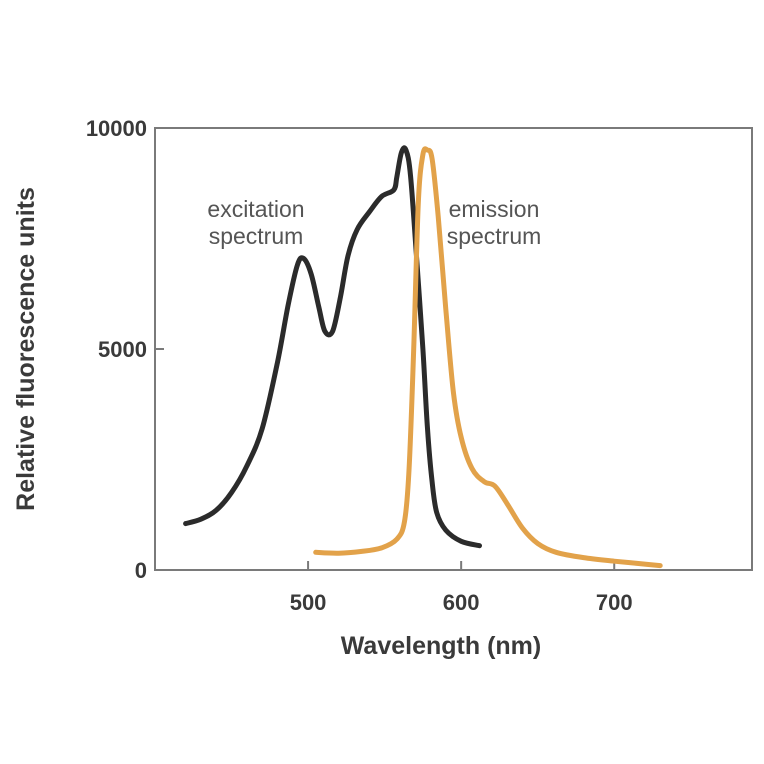 This screenshot has width=764, height=764. I want to click on y-tick-label: 10000, so click(116, 128).